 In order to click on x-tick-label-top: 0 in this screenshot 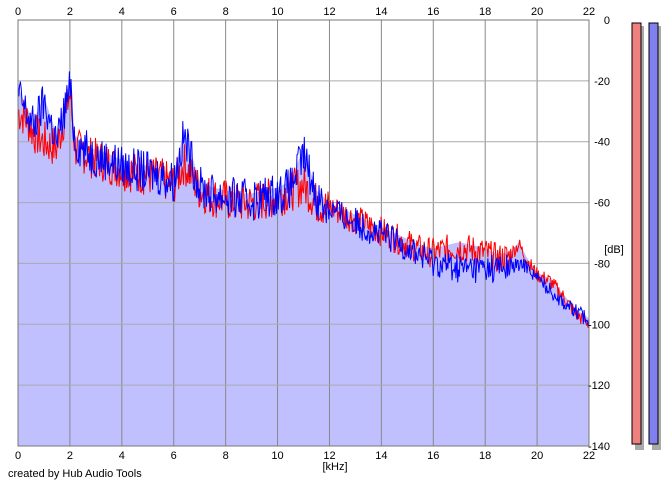, I will do `click(18, 12)`.